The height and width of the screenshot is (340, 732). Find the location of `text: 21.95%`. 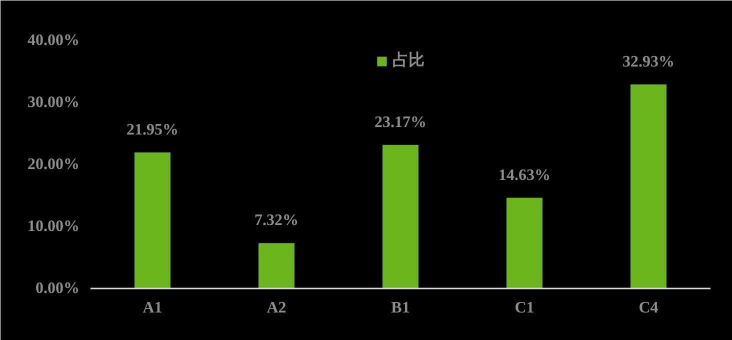

text: 21.95% is located at coordinates (152, 129).